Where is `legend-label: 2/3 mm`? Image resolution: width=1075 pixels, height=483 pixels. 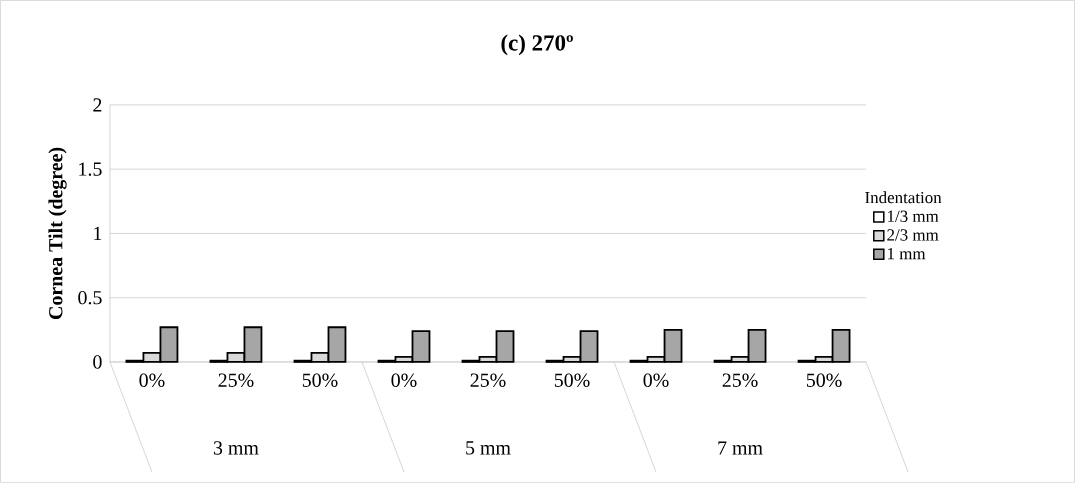 legend-label: 2/3 mm is located at coordinates (913, 235).